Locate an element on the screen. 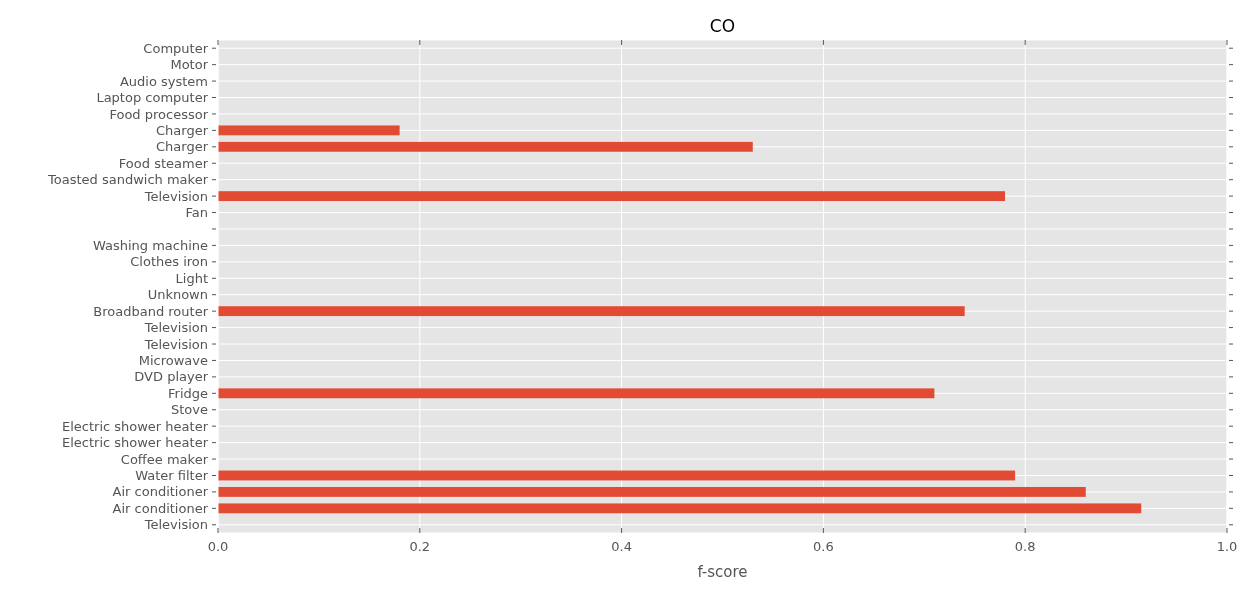  x-tick-label: 0.4 is located at coordinates (621, 546).